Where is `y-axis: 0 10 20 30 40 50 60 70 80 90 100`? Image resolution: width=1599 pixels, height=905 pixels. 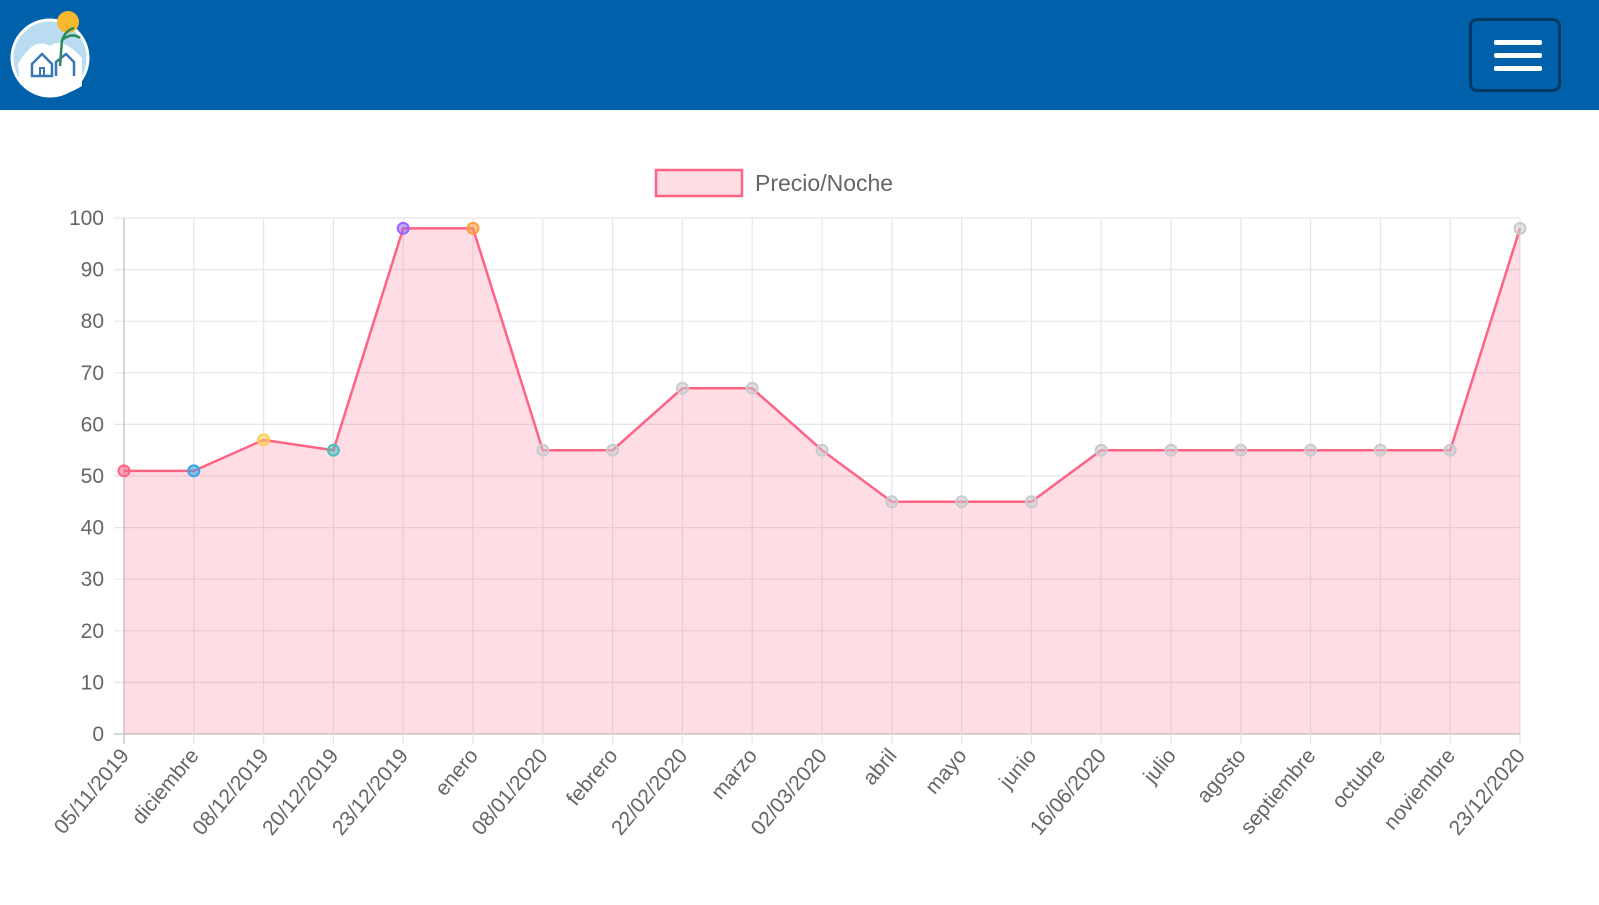 y-axis: 0 10 20 30 40 50 60 70 80 90 100 is located at coordinates (86, 476).